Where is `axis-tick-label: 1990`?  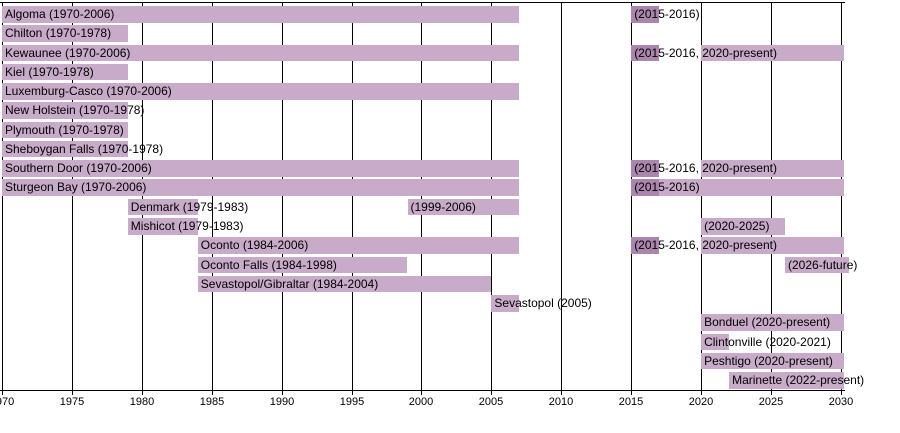
axis-tick-label: 1990 is located at coordinates (282, 402).